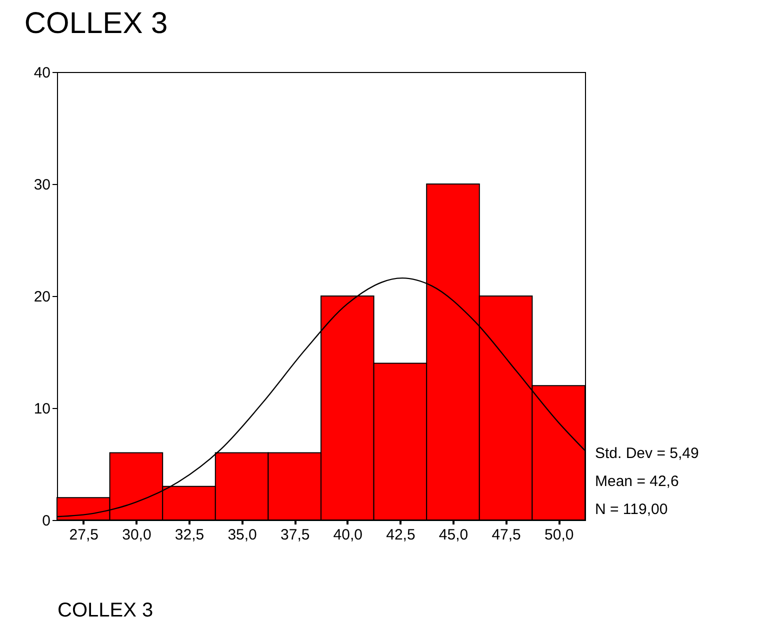 This screenshot has height=639, width=784. Describe the element at coordinates (631, 509) in the screenshot. I see `text: N = 119,00` at that location.